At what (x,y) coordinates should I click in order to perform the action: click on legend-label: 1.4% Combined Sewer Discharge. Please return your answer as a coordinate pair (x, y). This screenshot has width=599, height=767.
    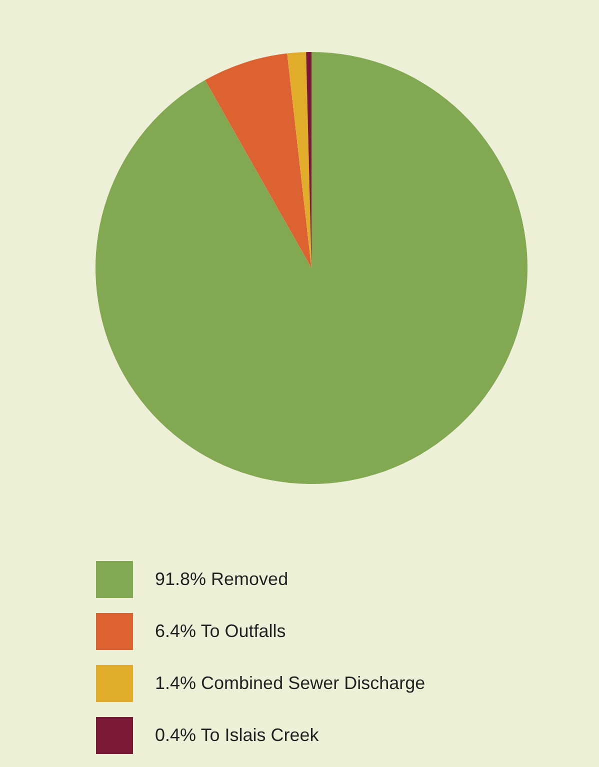
    Looking at the image, I should click on (290, 683).